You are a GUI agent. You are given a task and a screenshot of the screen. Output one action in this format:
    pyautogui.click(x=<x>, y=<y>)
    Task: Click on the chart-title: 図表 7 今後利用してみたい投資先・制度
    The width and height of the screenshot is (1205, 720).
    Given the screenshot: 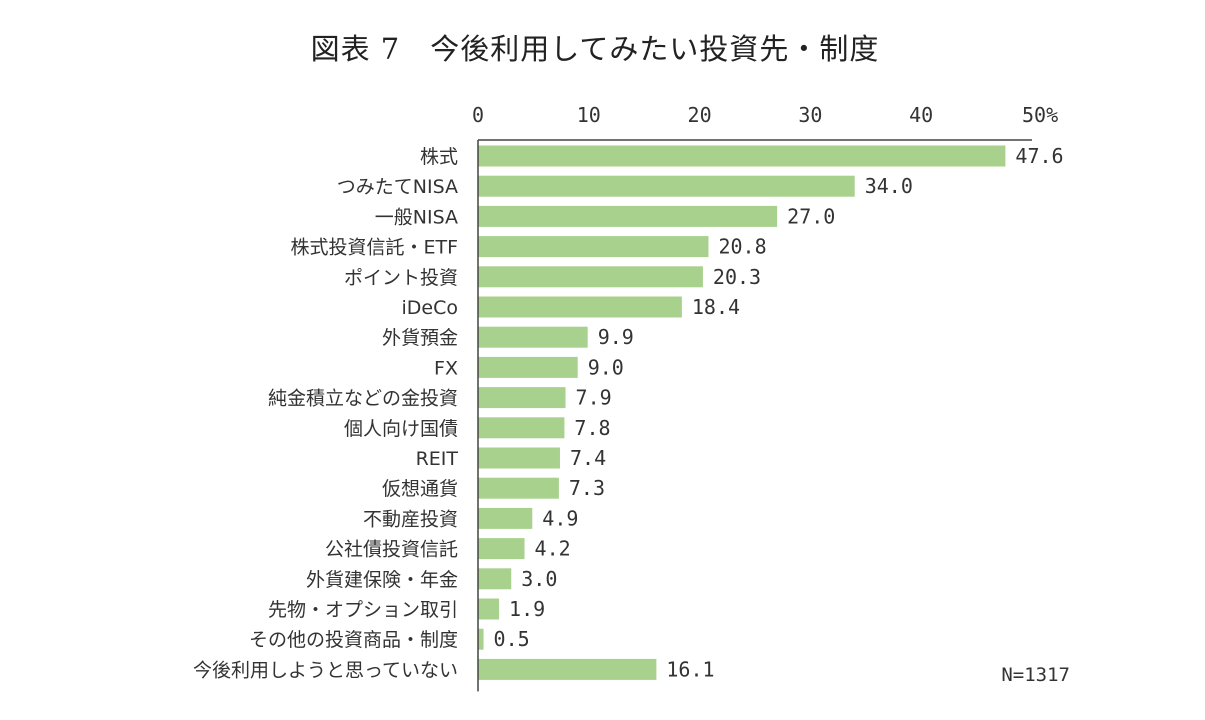 What is the action you would take?
    pyautogui.click(x=595, y=49)
    